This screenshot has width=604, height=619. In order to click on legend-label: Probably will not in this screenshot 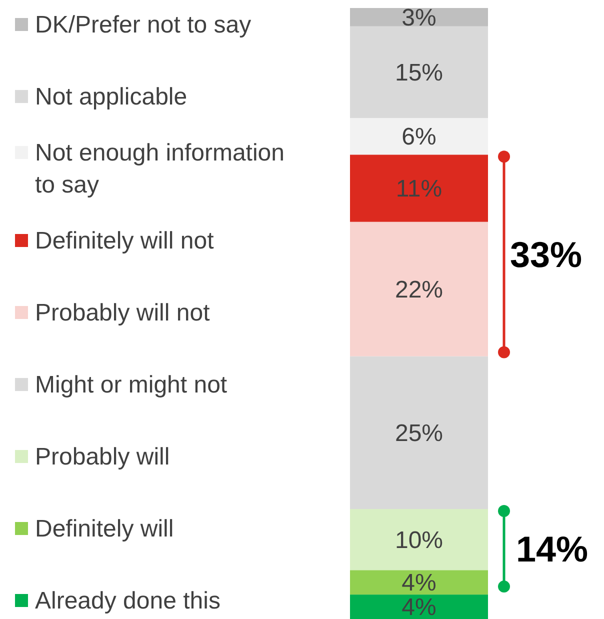, I will do `click(122, 312)`.